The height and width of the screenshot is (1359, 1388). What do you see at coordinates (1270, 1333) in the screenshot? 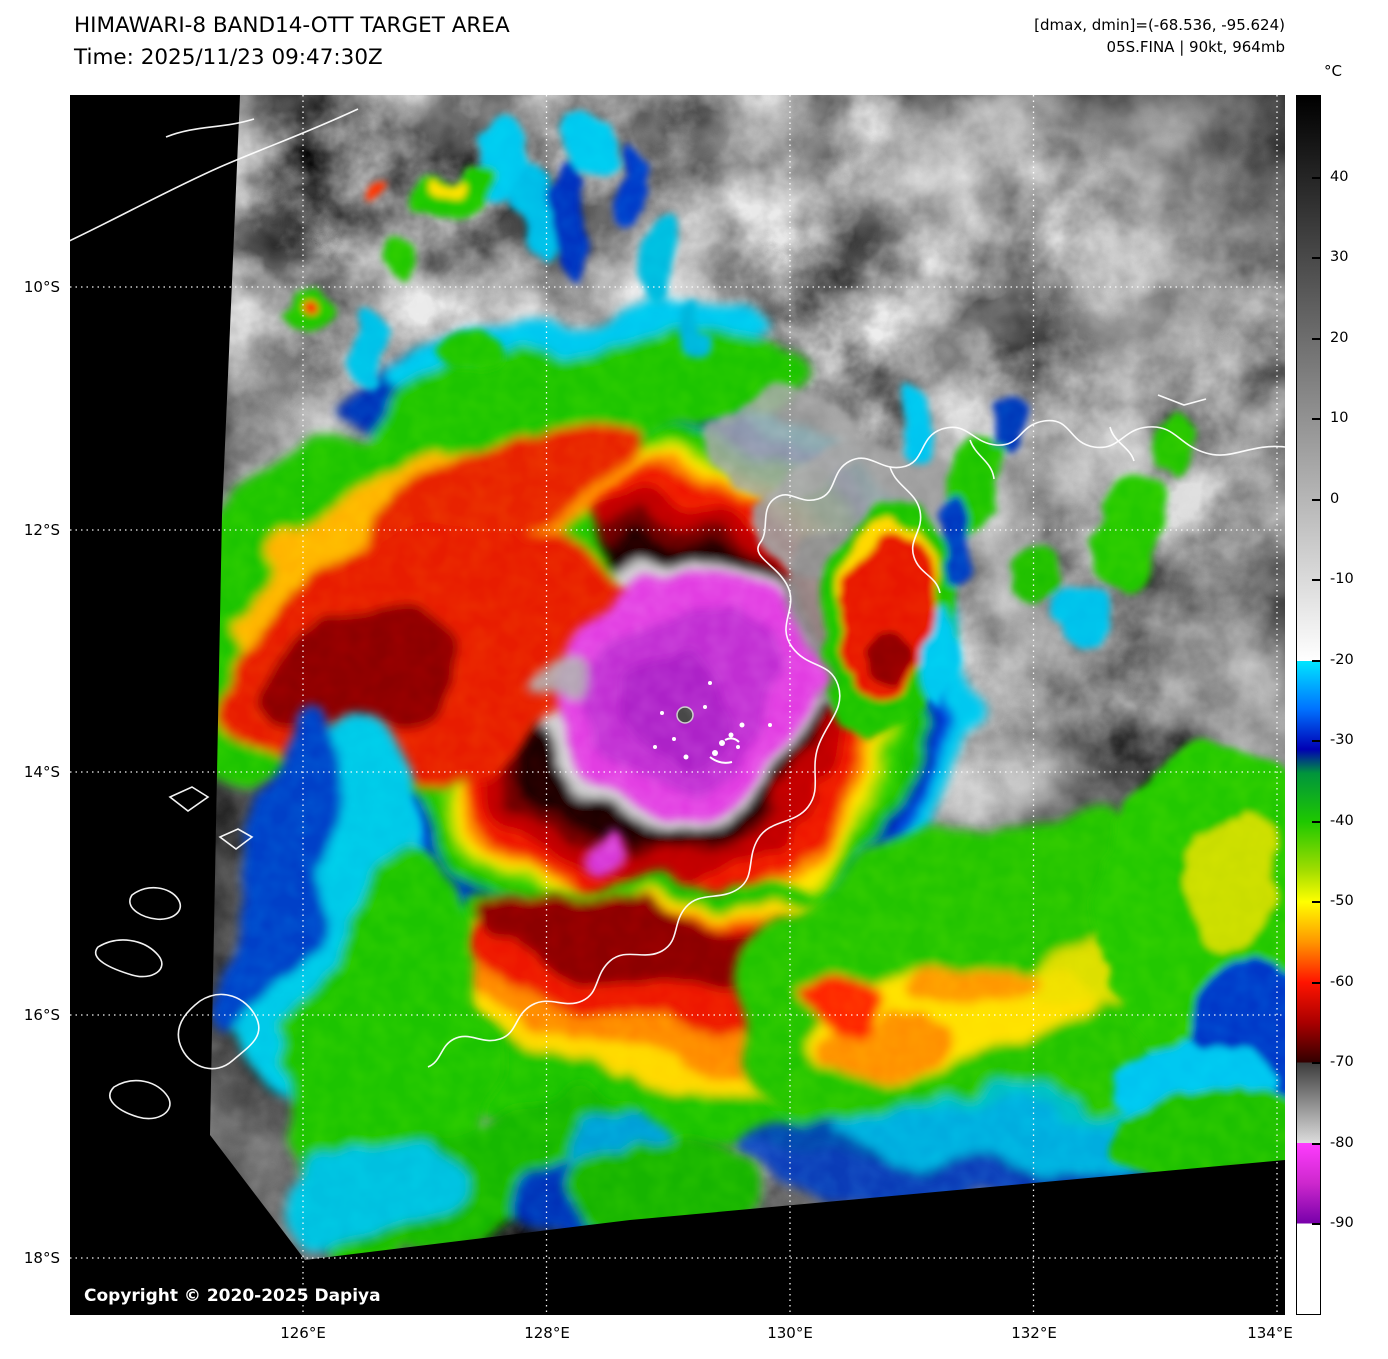
I see `lon-tick-label: 134°E` at bounding box center [1270, 1333].